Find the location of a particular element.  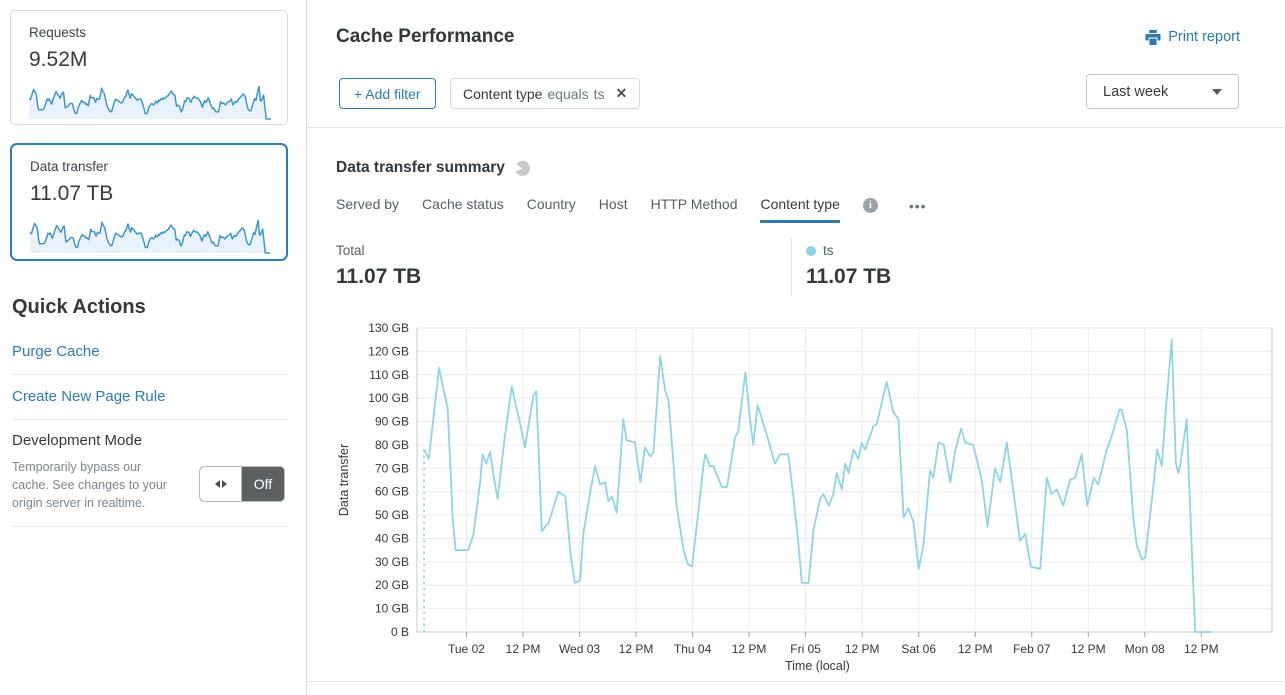

summary-title: Data transfer summary is located at coordinates (420, 167).